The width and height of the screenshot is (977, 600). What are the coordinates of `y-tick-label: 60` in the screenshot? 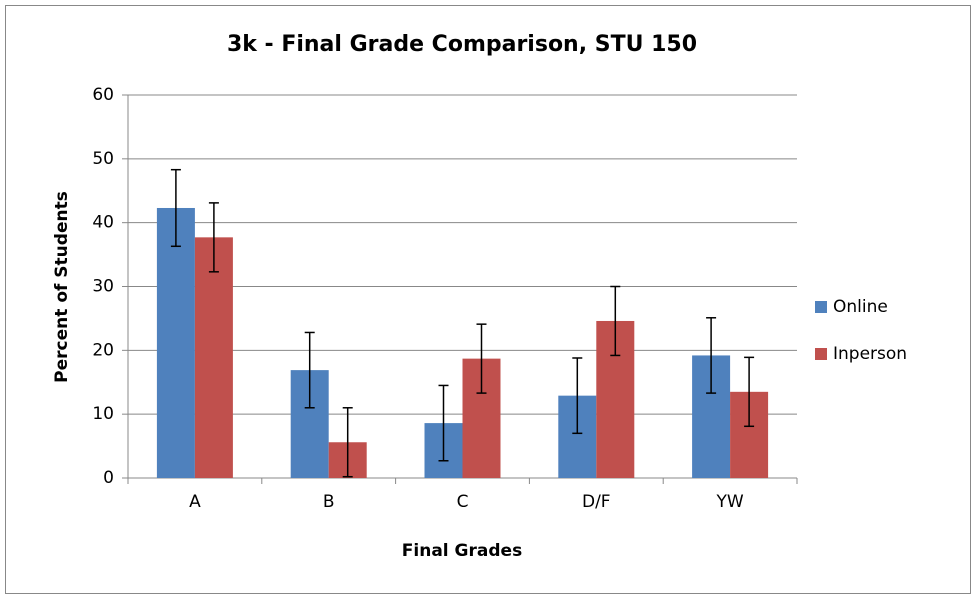 It's located at (103, 95).